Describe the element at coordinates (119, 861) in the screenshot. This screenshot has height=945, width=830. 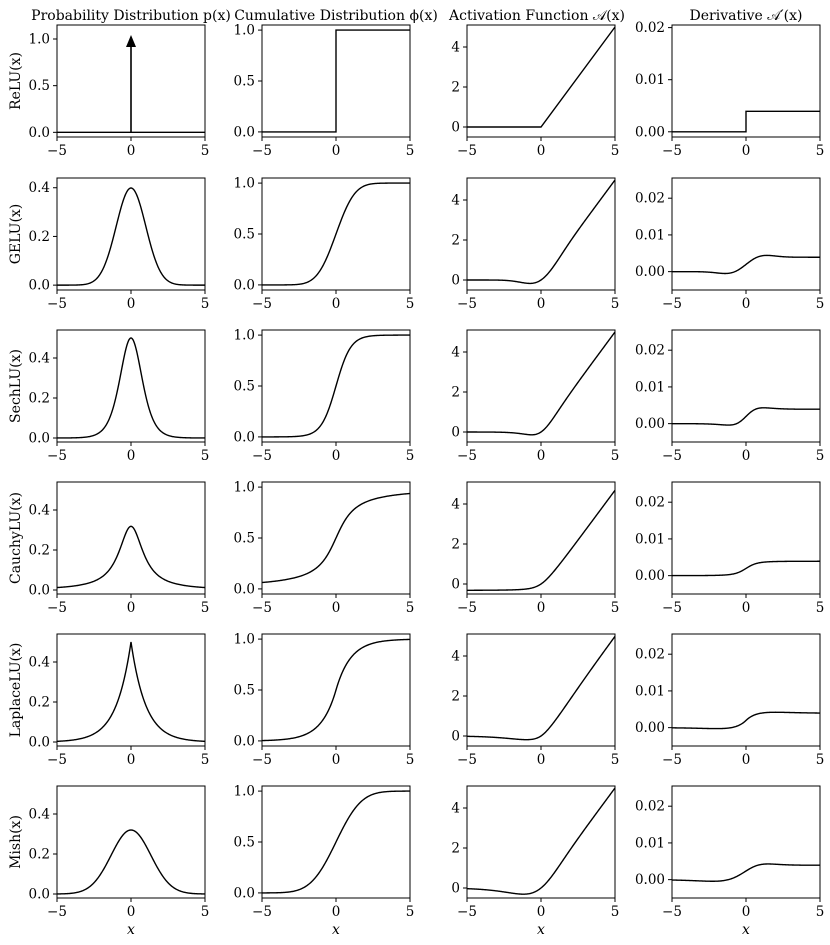
I see `panel-mish-pdf: −5 0 5 0.0 0.2 0.4 x` at that location.